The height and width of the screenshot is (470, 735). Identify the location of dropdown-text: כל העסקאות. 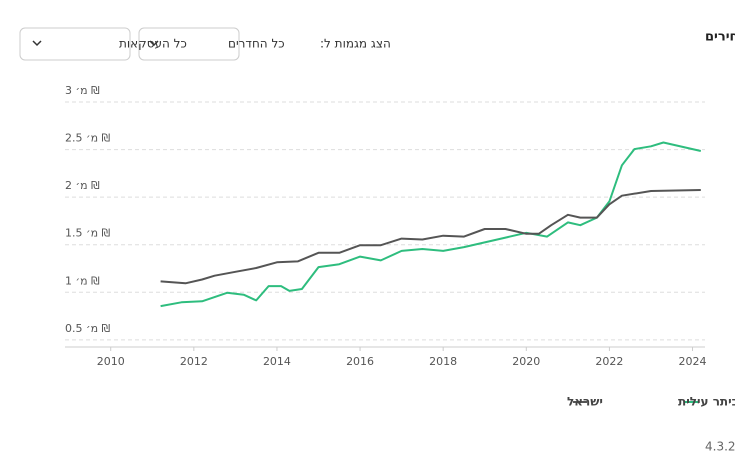
(153, 44).